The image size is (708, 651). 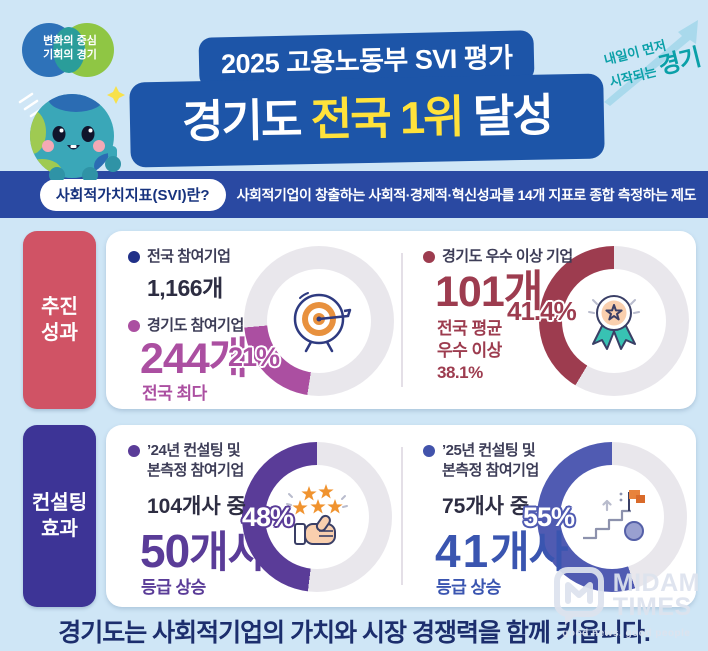 I want to click on donut-chart-participation: 21%, so click(x=311, y=321).